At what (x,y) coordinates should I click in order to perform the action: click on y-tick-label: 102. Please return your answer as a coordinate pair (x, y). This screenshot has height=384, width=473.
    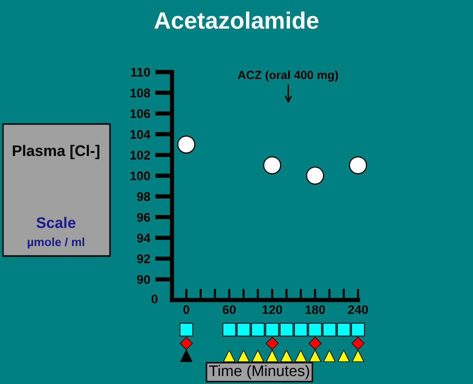
    Looking at the image, I should click on (140, 155).